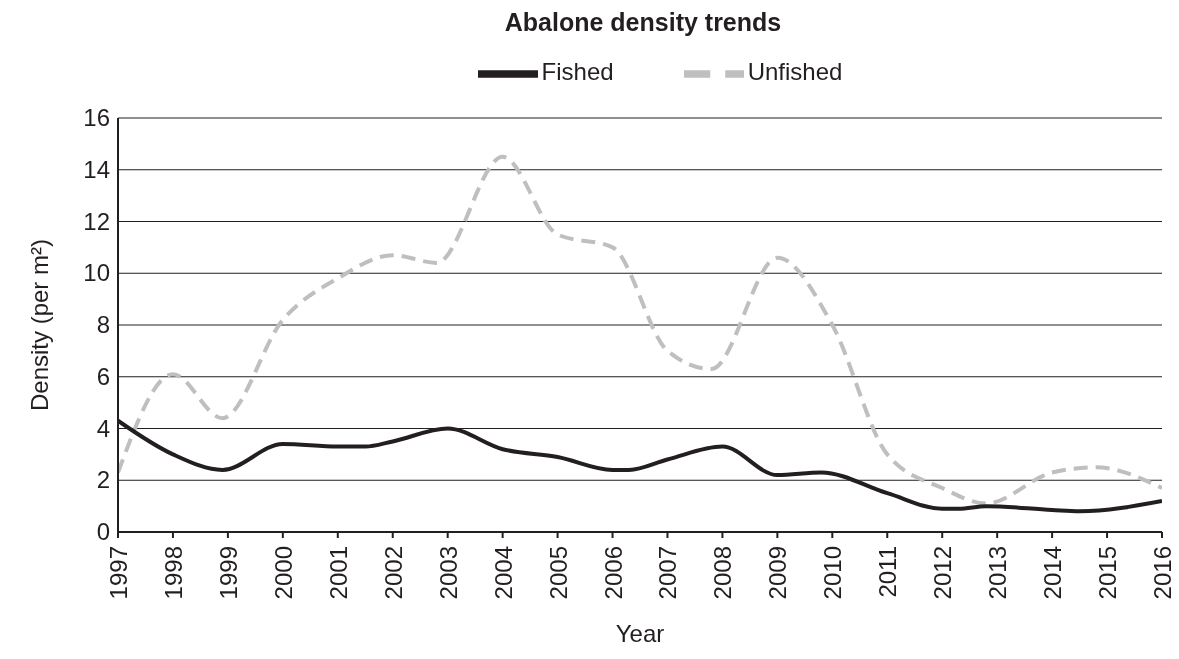 This screenshot has height=659, width=1179. Describe the element at coordinates (1107, 573) in the screenshot. I see `x-tick-label: 2015` at that location.